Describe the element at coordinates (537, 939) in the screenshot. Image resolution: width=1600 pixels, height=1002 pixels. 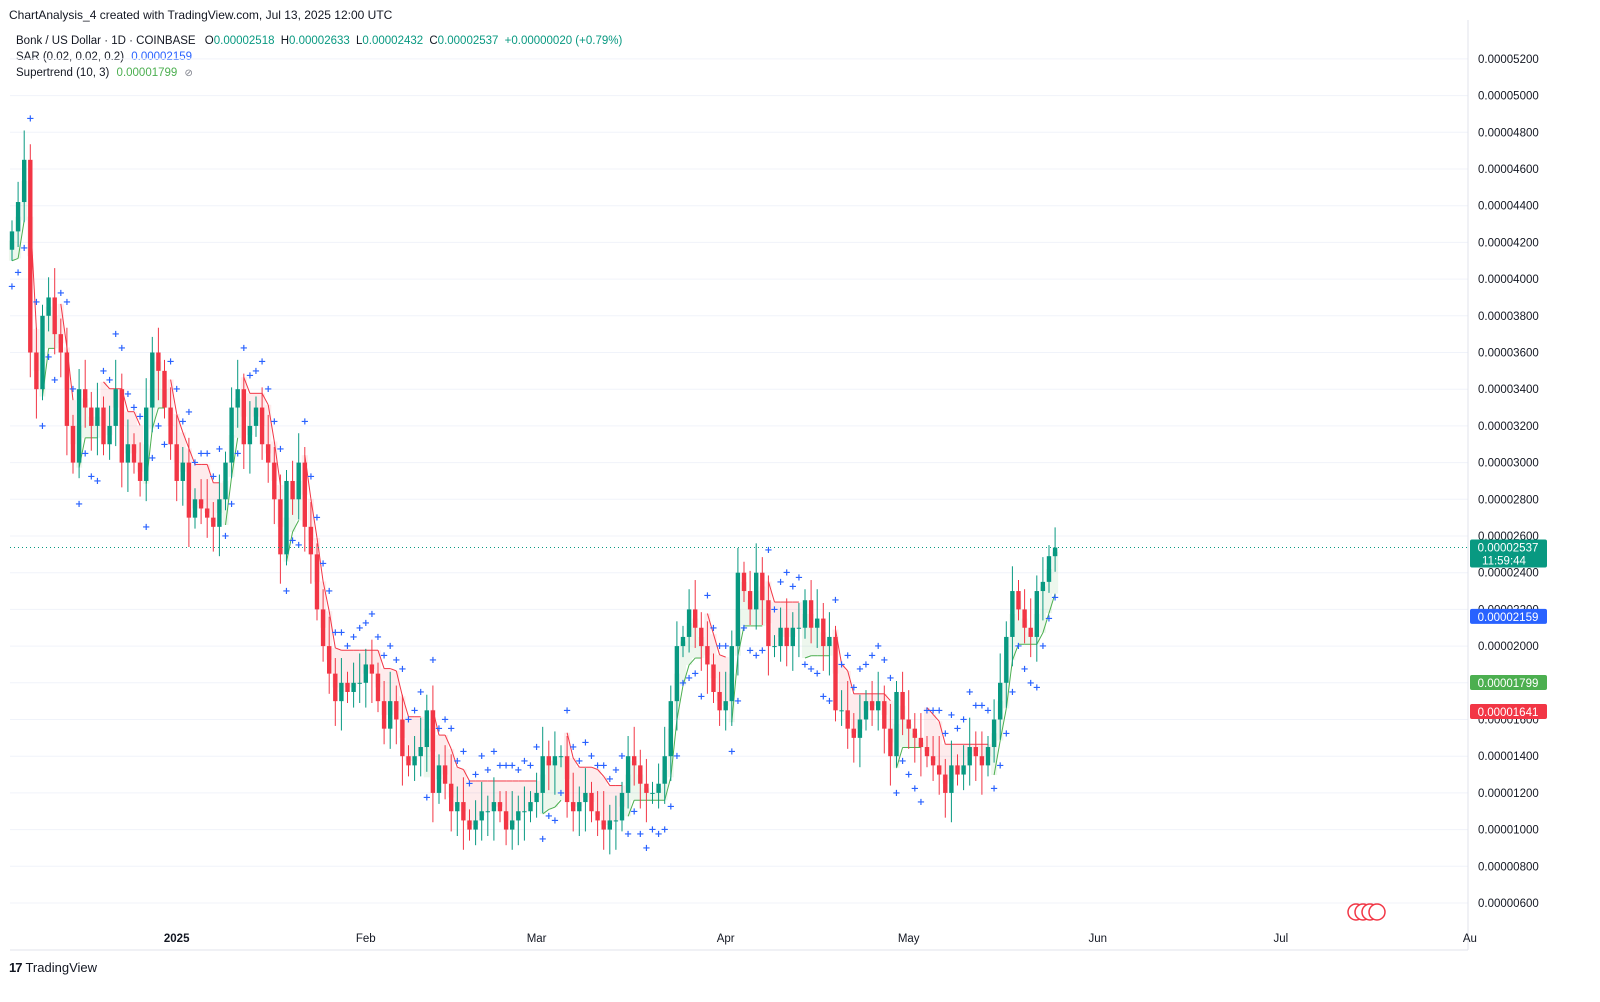
I see `time-tick-label: Mar` at that location.